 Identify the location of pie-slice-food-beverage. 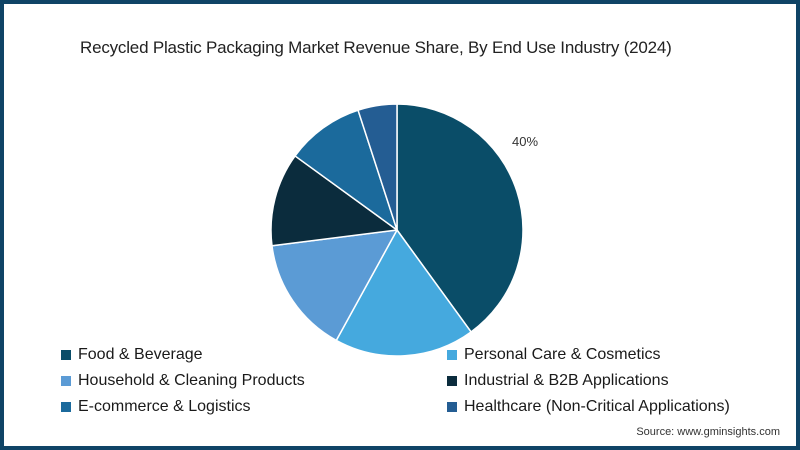
(460, 218).